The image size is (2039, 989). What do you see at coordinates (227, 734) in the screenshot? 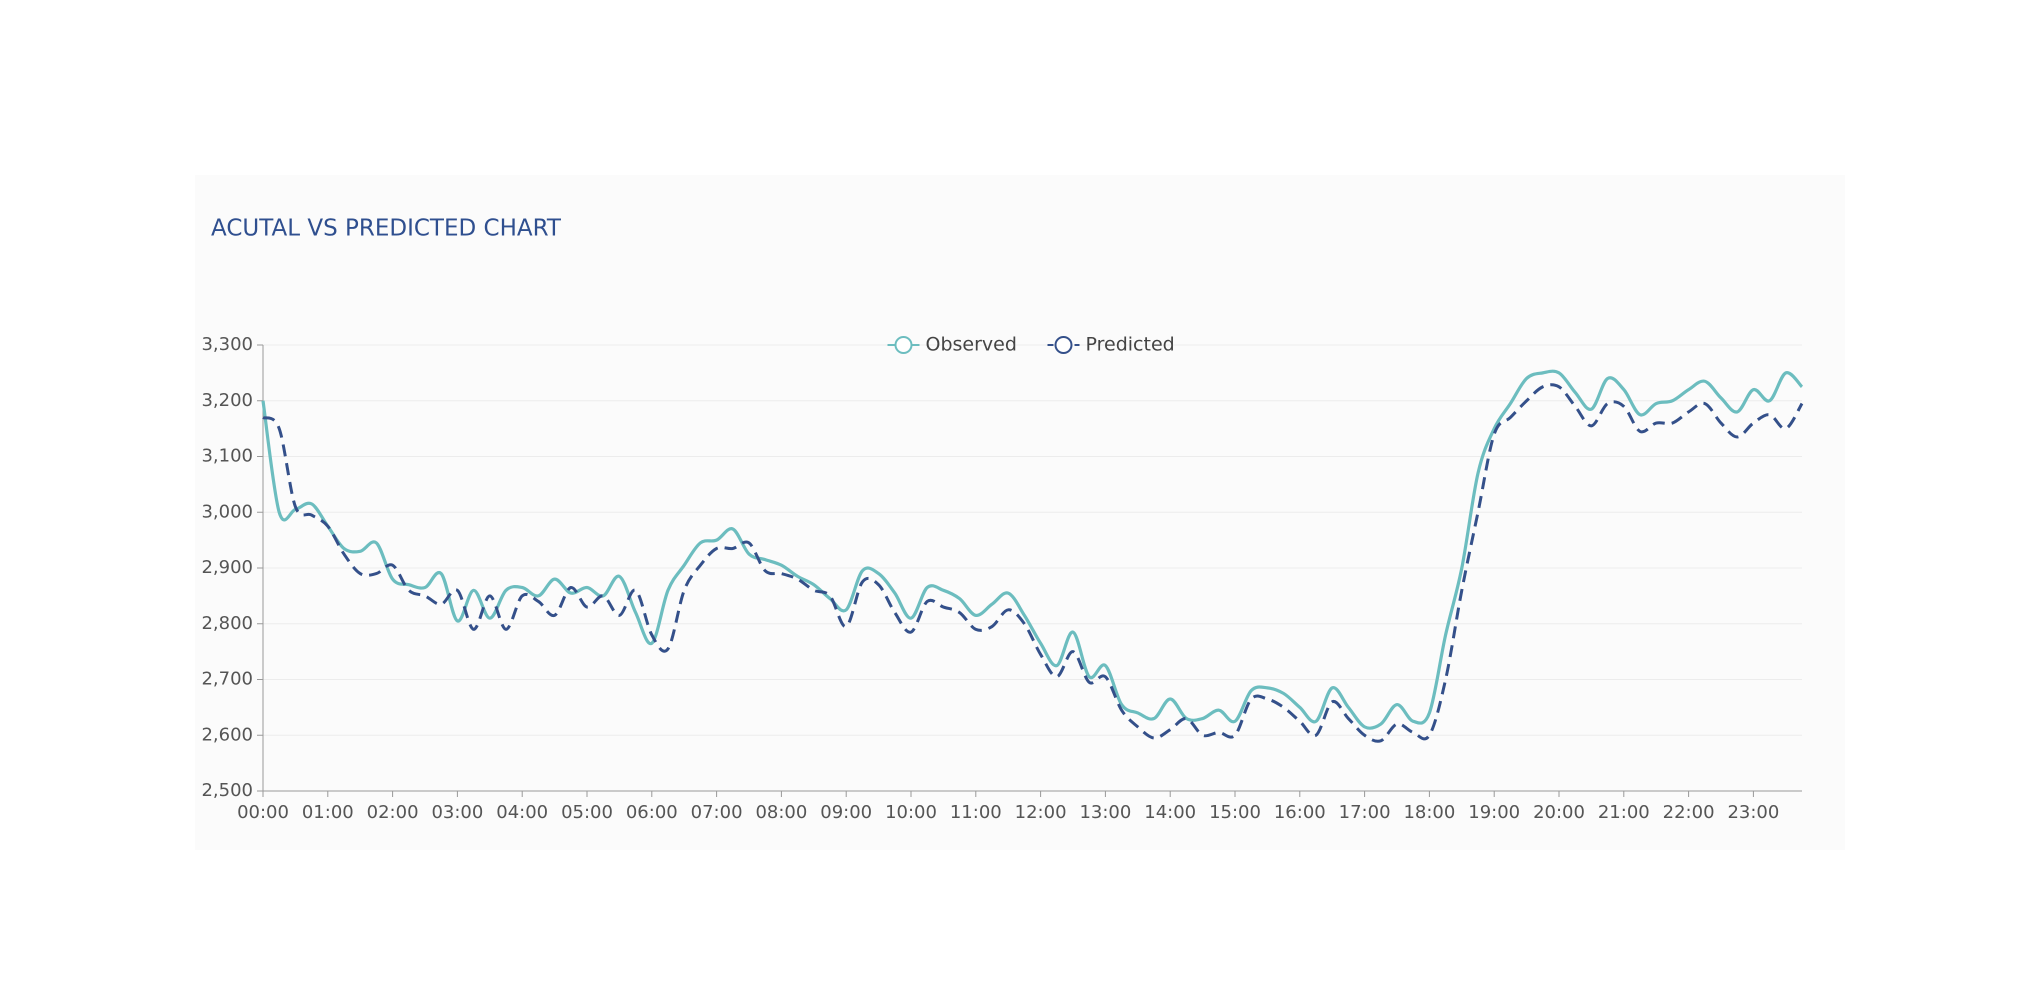
I see `y-tick-label: 2,600` at bounding box center [227, 734].